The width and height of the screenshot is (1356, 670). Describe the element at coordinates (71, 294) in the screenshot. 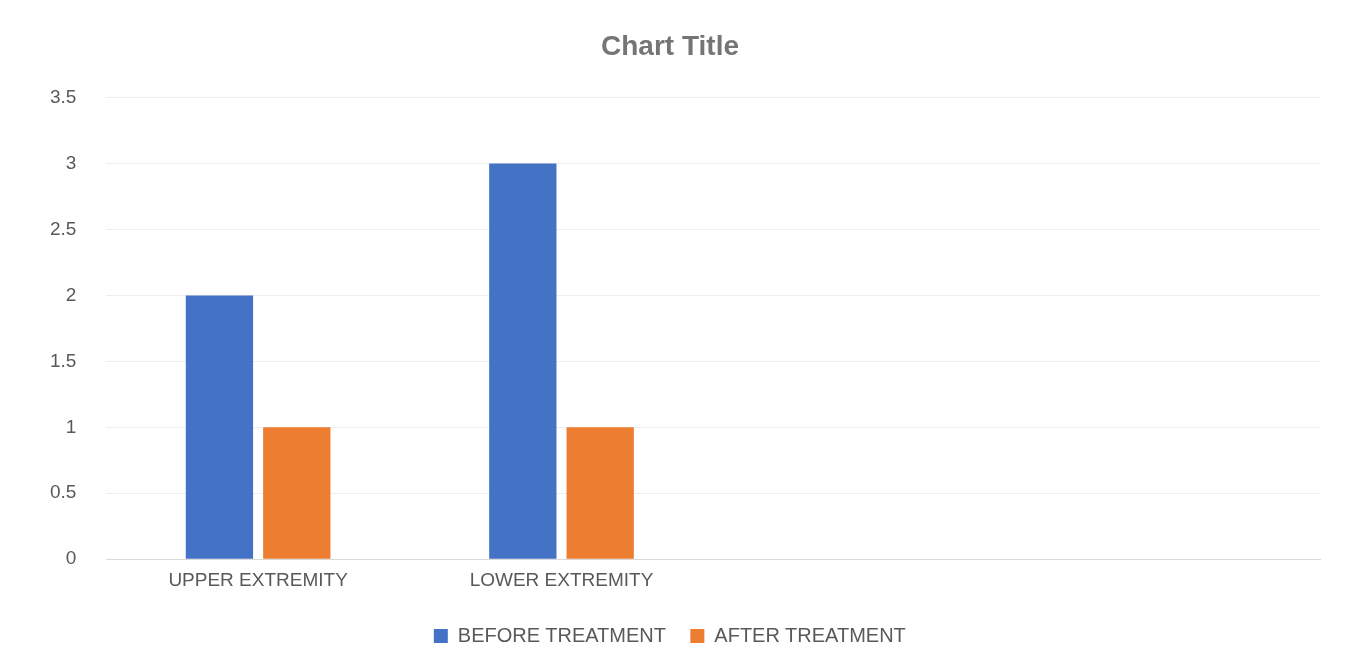

I see `y-tick-label: 2` at that location.